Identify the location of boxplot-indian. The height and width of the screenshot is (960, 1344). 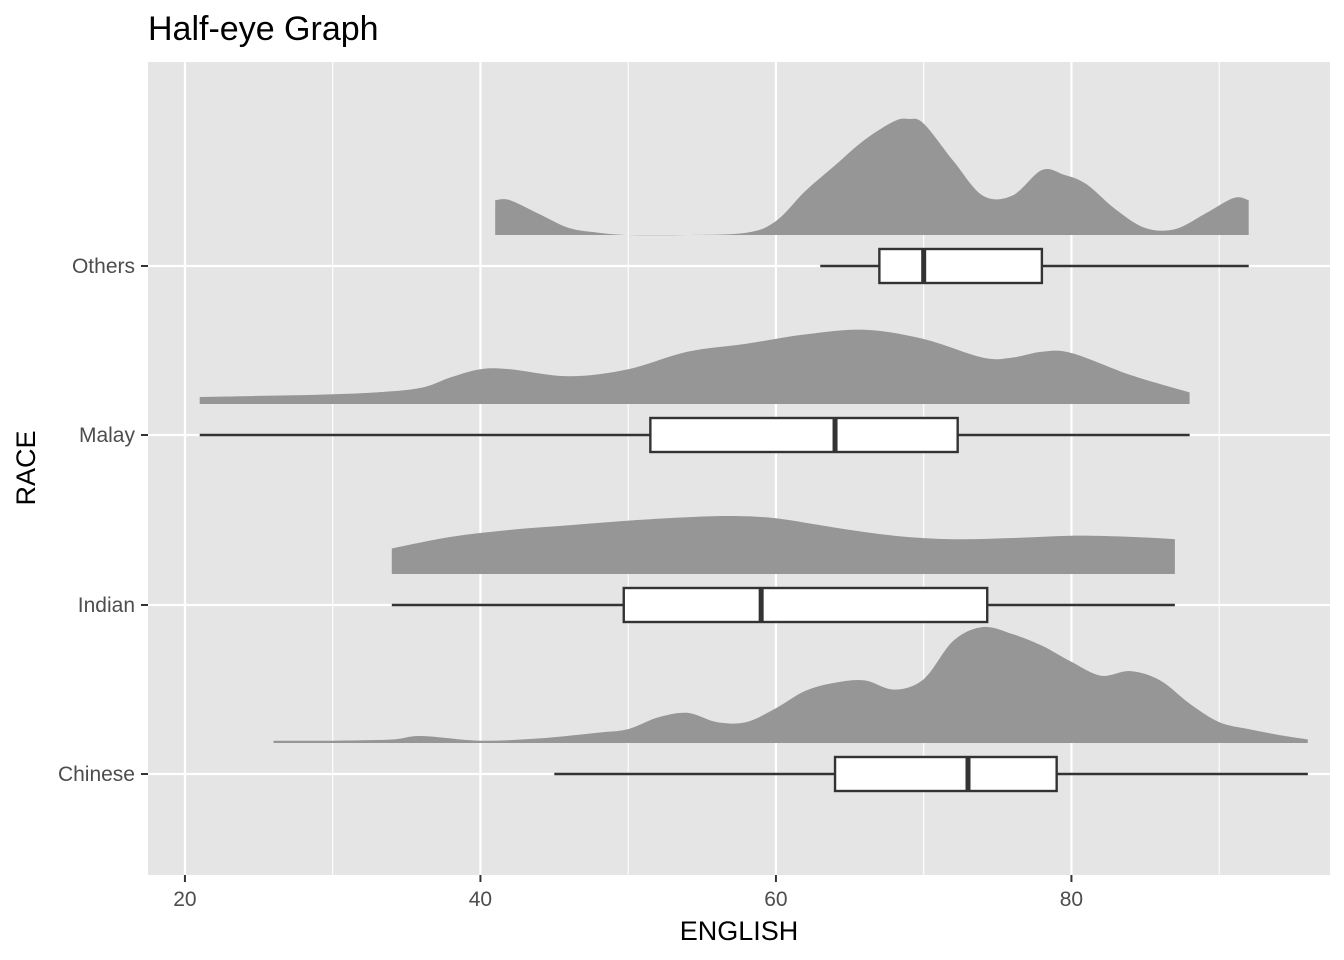
(783, 605).